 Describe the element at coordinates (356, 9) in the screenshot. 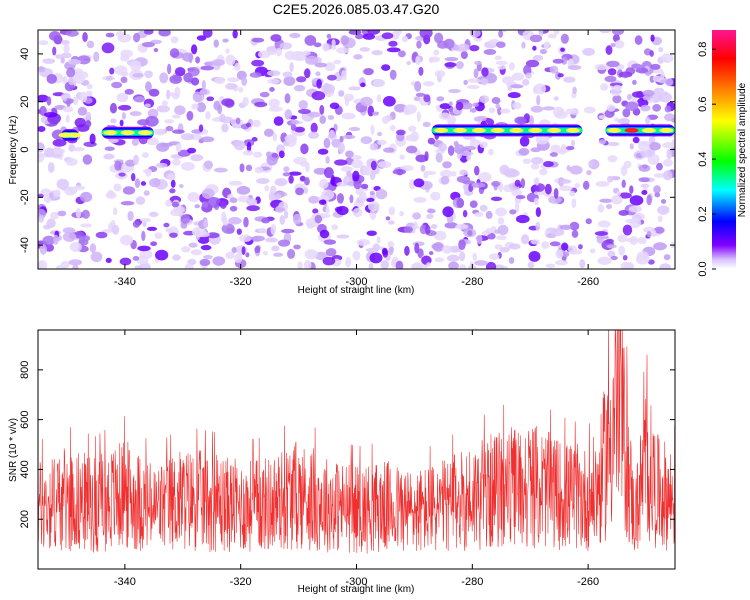

I see `chart-title: C2E5.2026.085.03.47.G20` at that location.